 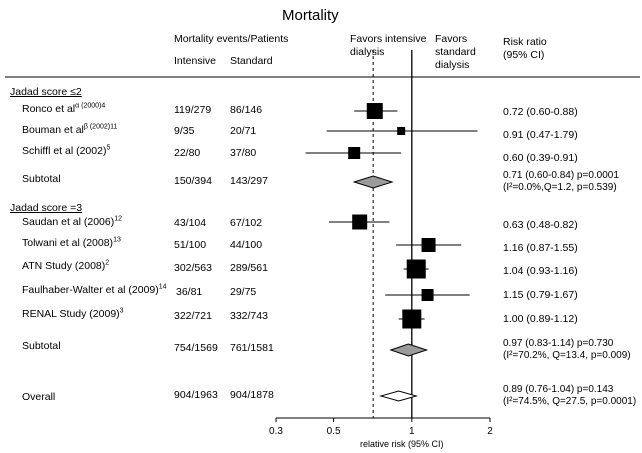 I want to click on risk-ratio-header: Risk ratio (95% CI), so click(x=525, y=48).